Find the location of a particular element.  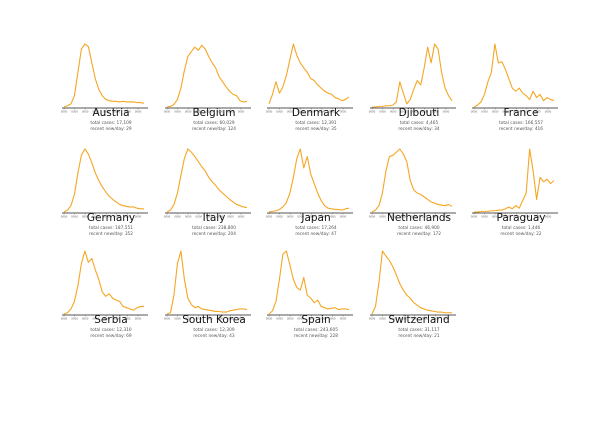

recent-new-per-day-label: recent new/day: 69 is located at coordinates (111, 336).